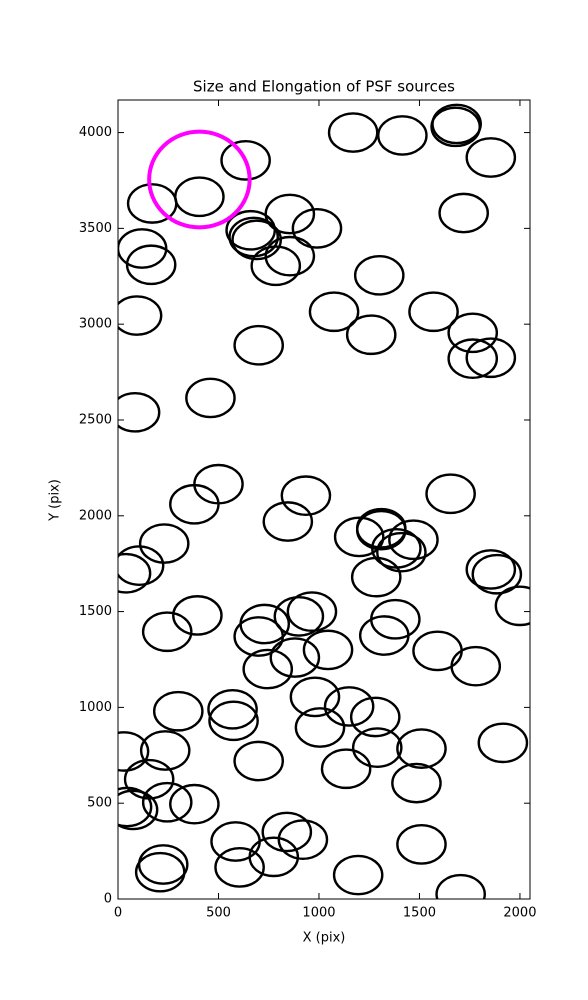 The image size is (588, 1000). Describe the element at coordinates (519, 913) in the screenshot. I see `x-tick-label: 2000` at that location.